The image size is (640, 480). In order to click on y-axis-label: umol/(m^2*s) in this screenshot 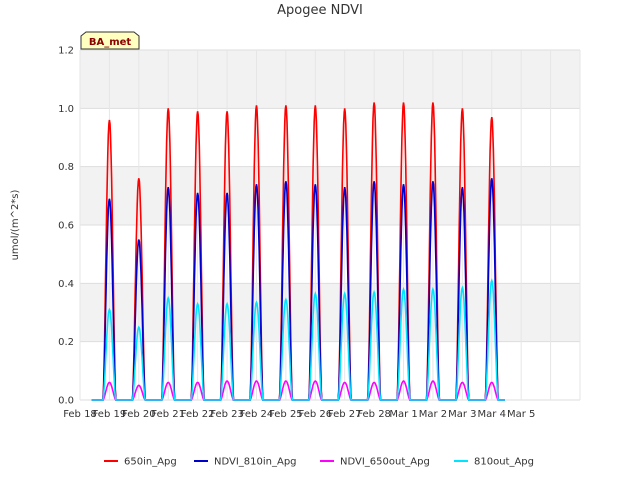, I will do `click(15, 224)`.